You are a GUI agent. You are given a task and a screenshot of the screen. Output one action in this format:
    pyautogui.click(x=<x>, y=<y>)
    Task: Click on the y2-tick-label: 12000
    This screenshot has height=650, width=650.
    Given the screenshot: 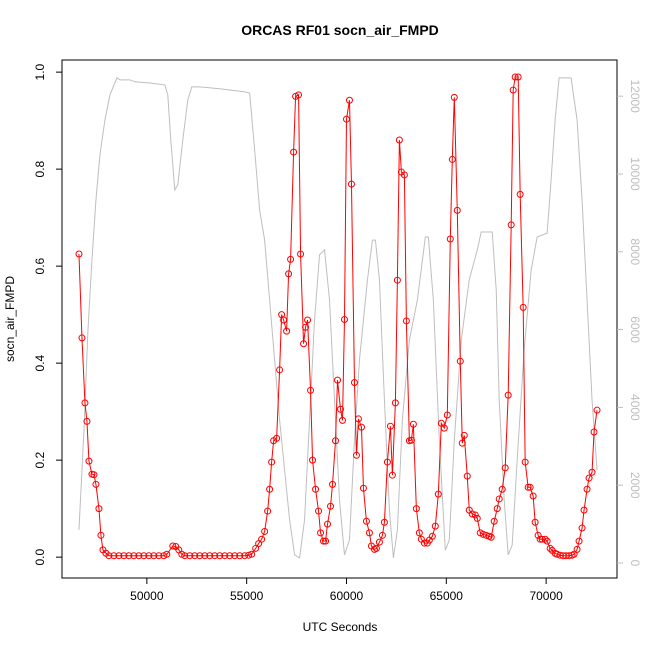 What is the action you would take?
    pyautogui.click(x=635, y=96)
    